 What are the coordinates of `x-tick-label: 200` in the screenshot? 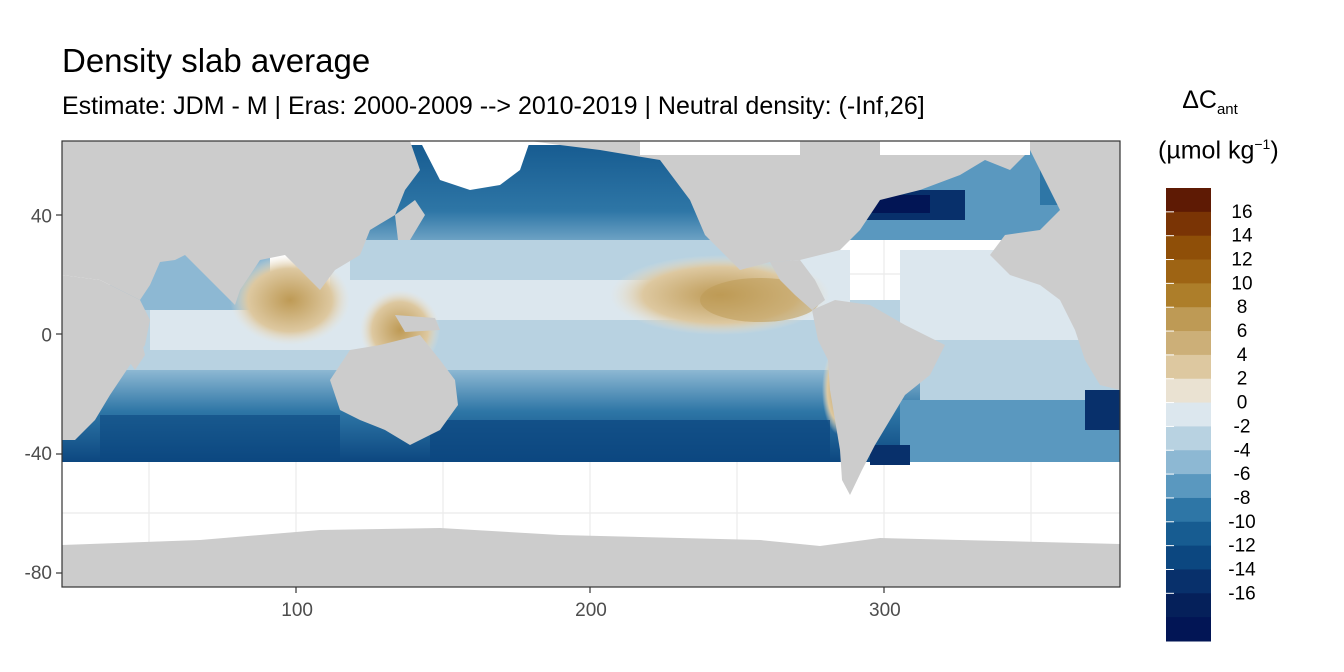 It's located at (591, 610).